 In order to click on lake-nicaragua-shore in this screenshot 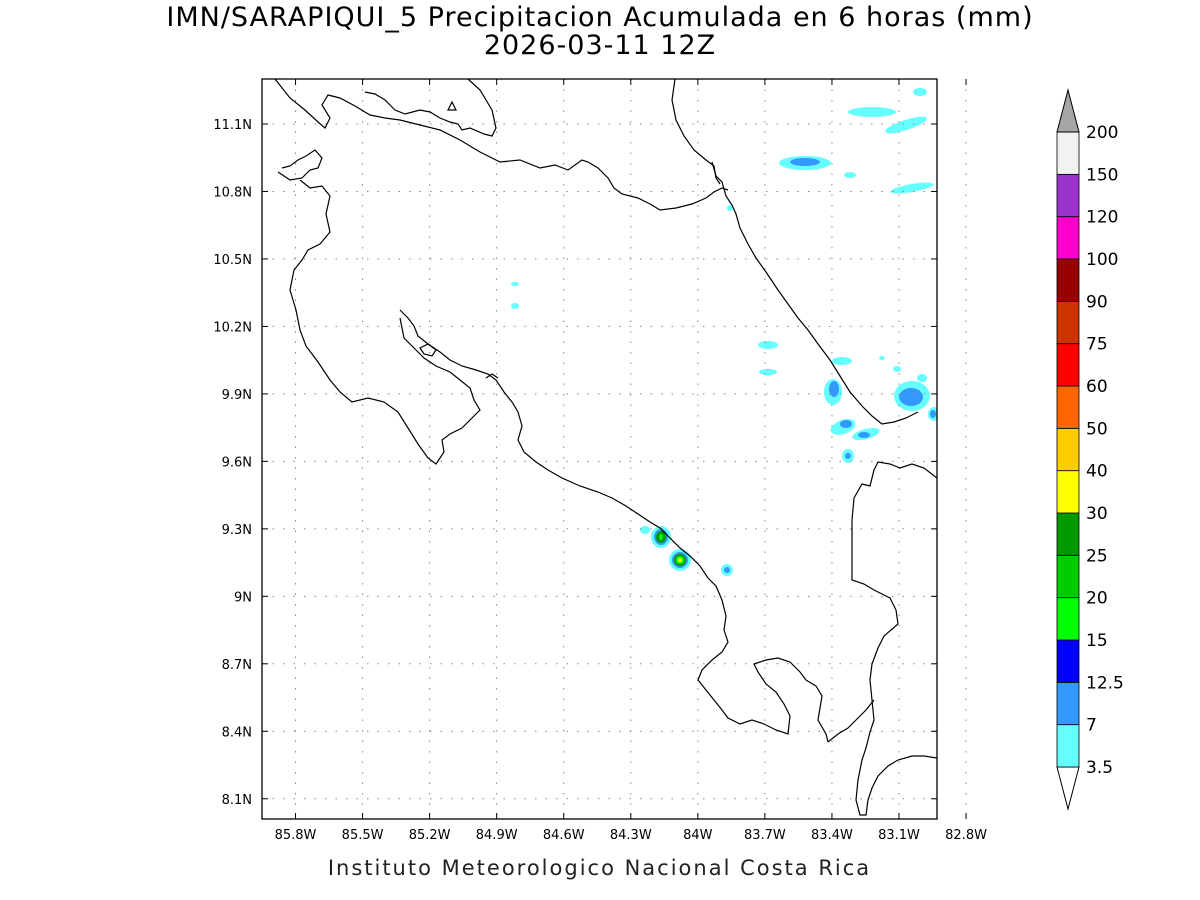, I will do `click(430, 108)`.